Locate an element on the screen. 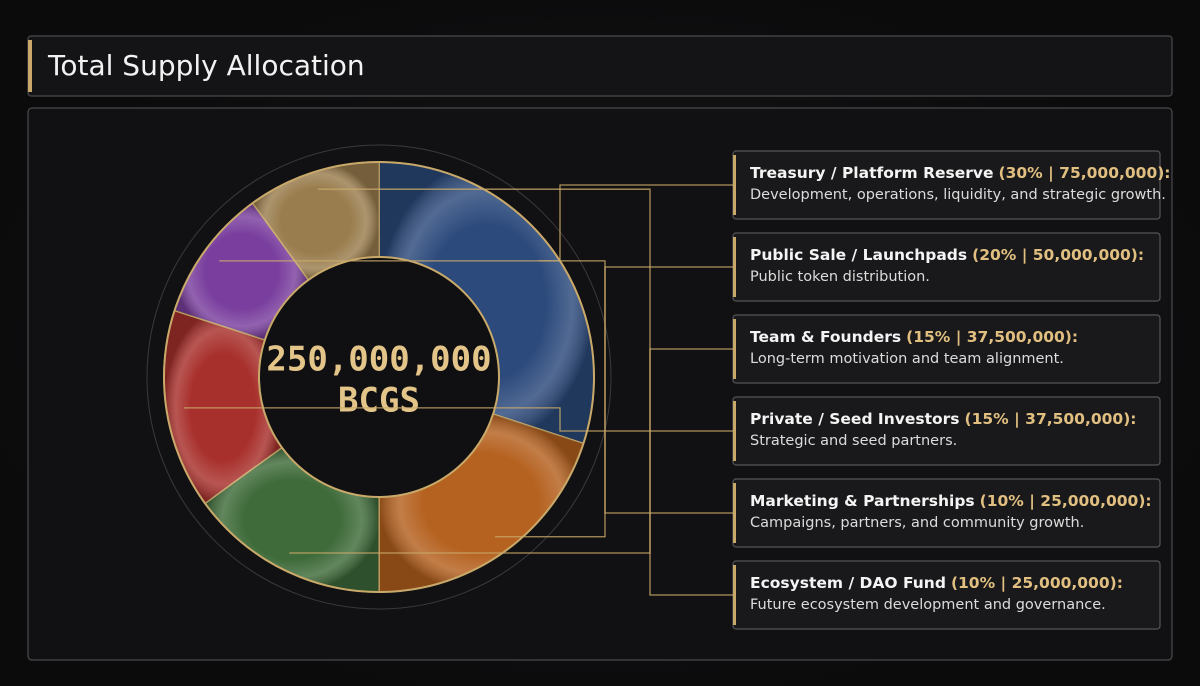 This screenshot has height=686, width=1200. legend-name: Marketing & Partnerships is located at coordinates (862, 501).